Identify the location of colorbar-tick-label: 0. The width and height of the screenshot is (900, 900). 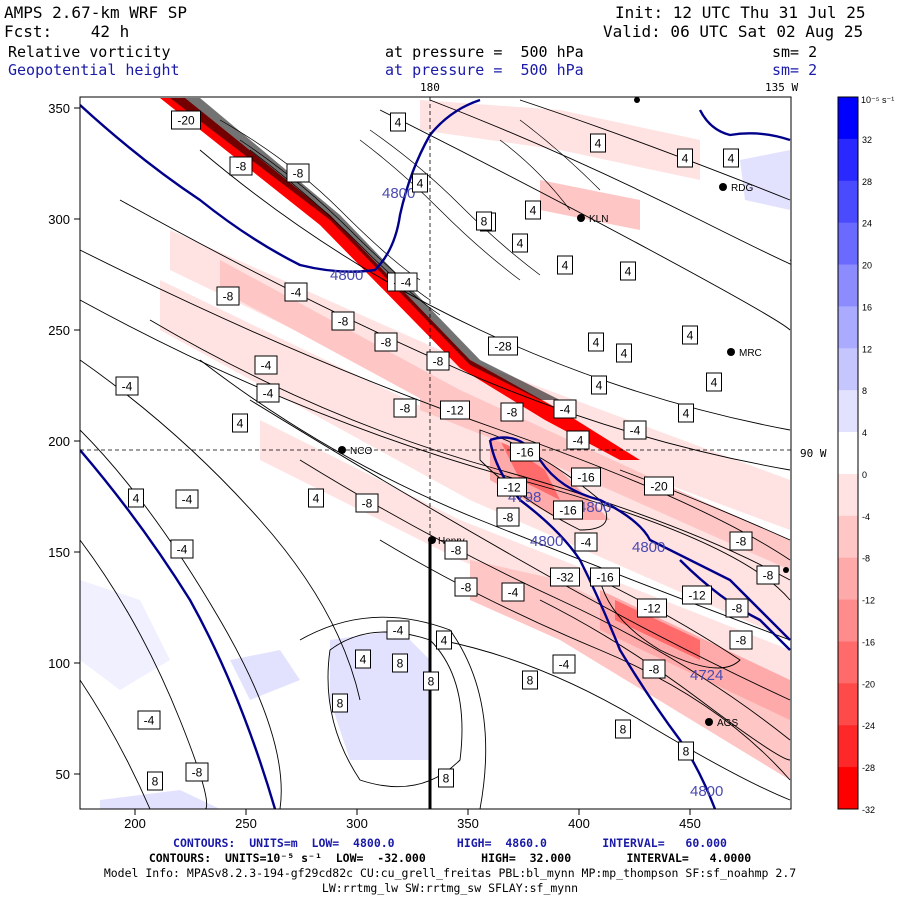
(864, 475).